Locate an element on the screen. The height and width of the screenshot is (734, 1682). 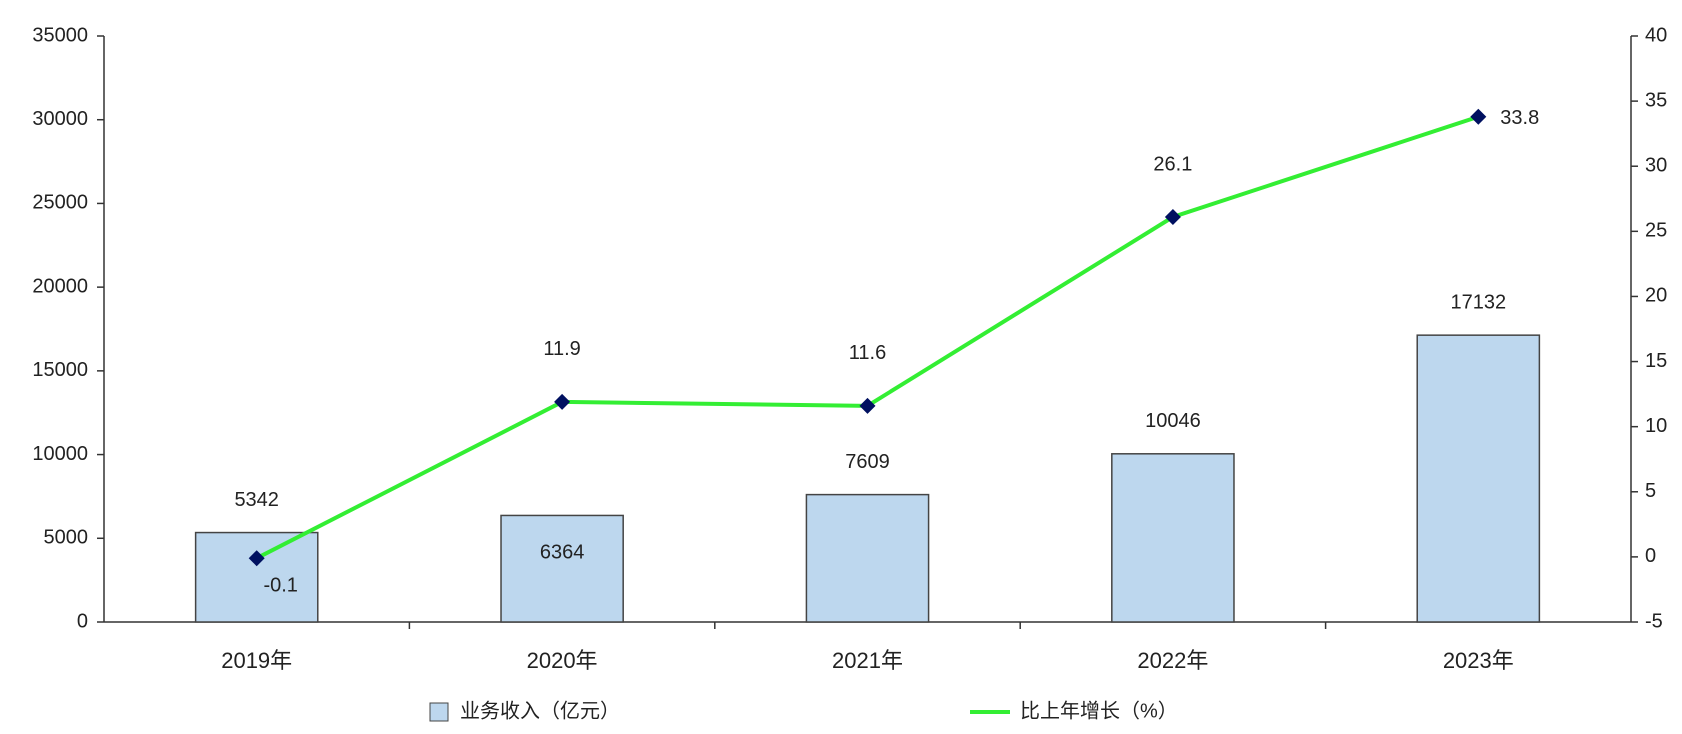
y2-tick-label: 0 is located at coordinates (1650, 556).